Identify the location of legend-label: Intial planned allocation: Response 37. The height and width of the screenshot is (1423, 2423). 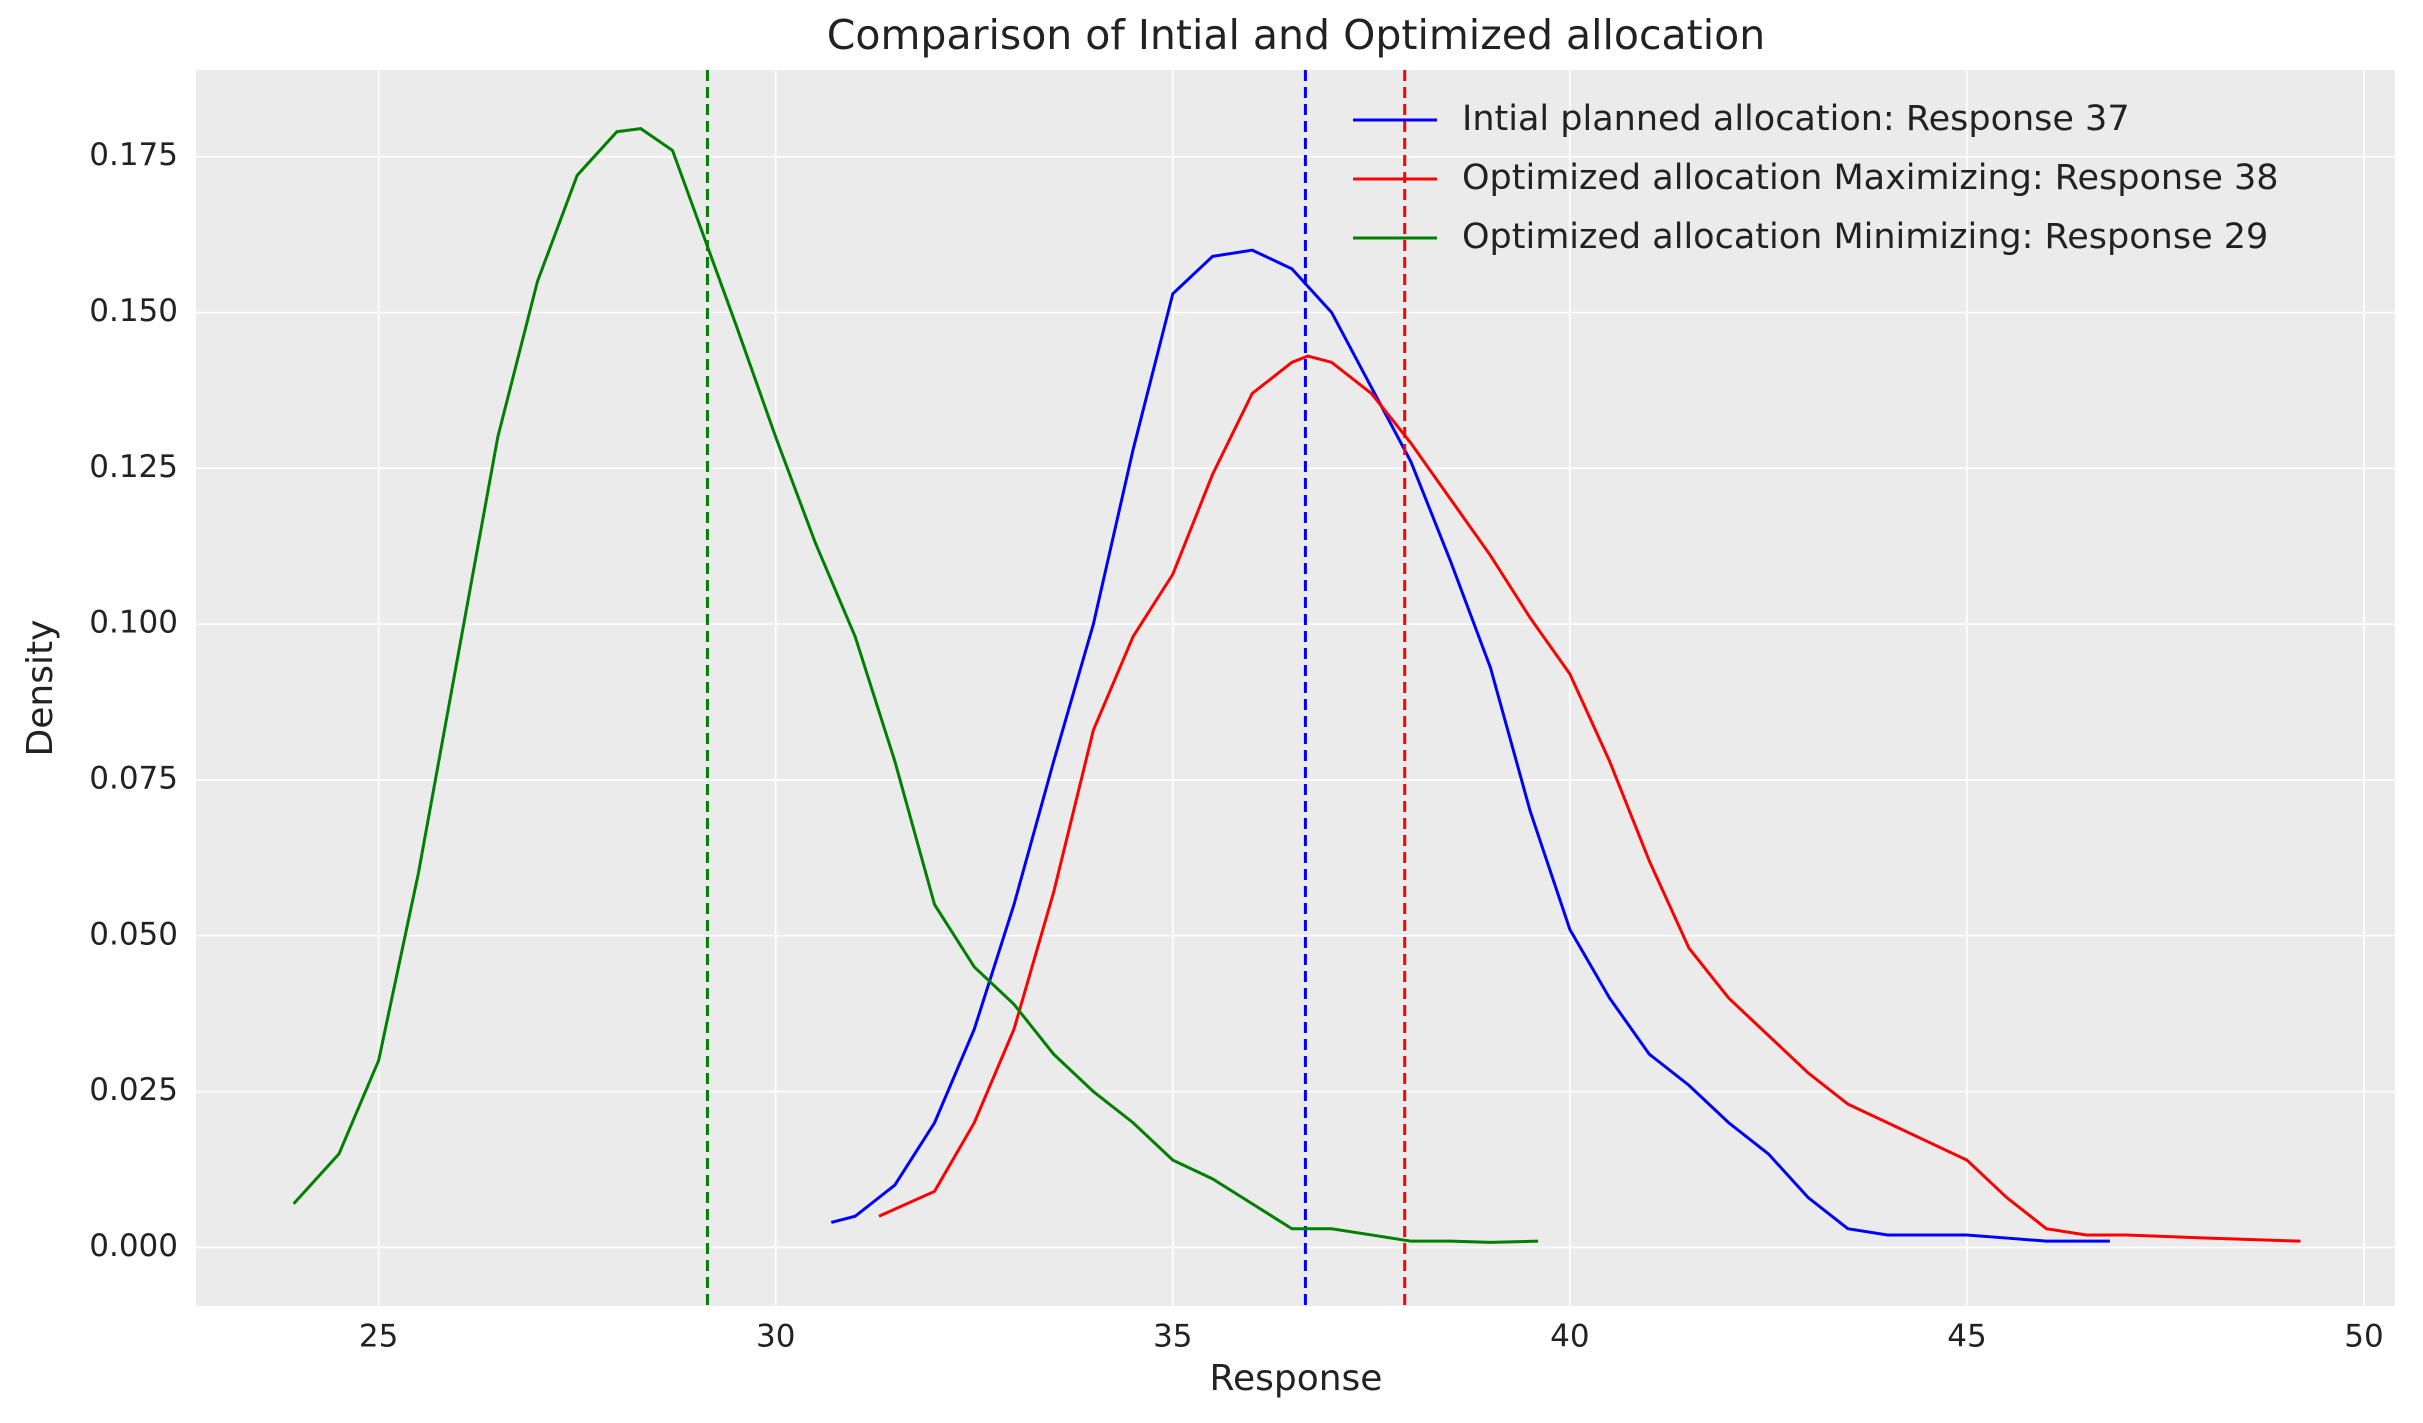
(1796, 119).